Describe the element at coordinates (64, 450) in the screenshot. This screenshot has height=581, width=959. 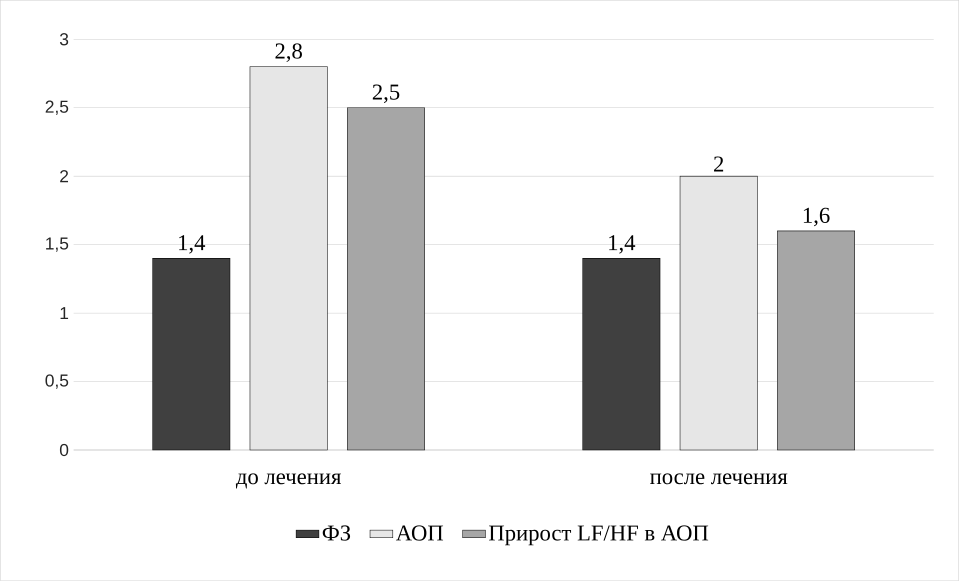
I see `y-tick-label: 0` at that location.